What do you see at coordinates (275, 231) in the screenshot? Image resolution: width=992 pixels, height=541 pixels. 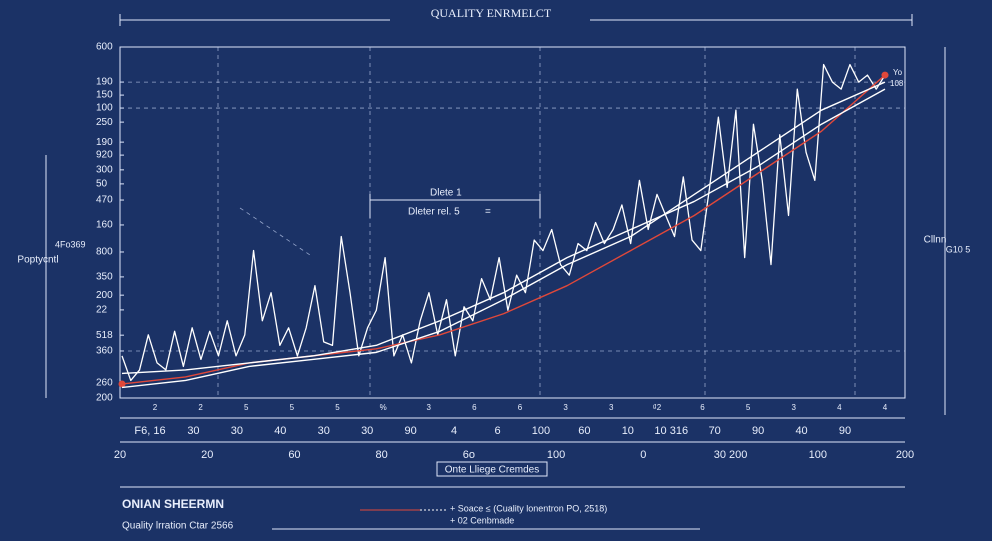 I see `pointer` at bounding box center [275, 231].